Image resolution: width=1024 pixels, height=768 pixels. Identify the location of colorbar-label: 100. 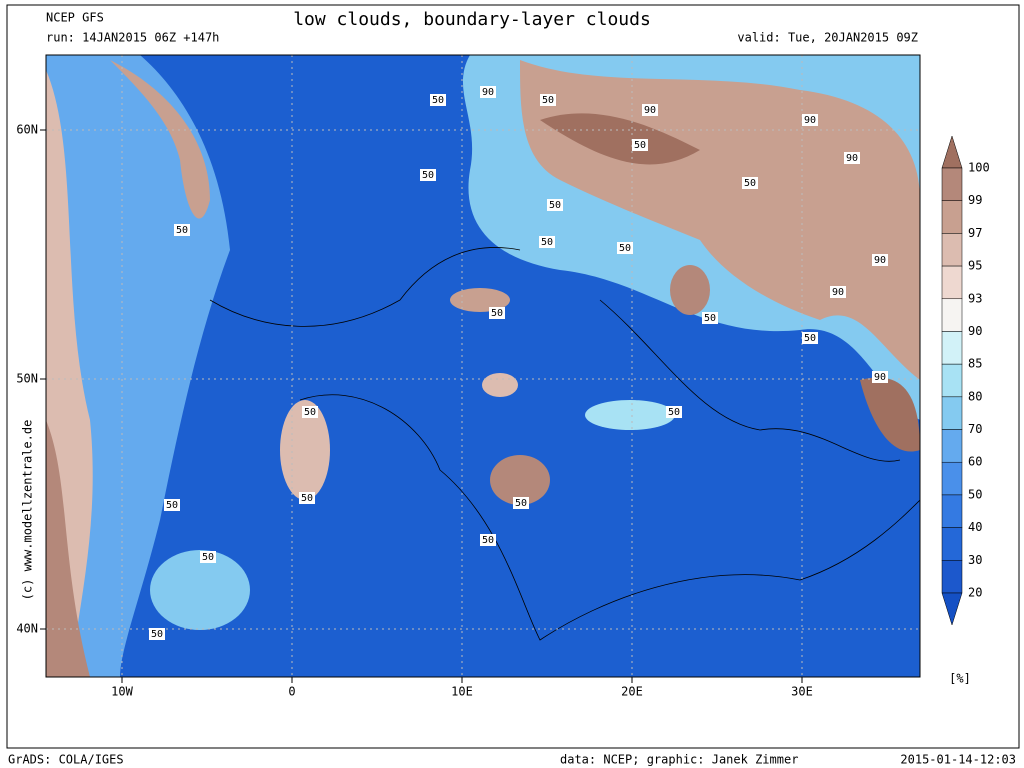
(979, 168).